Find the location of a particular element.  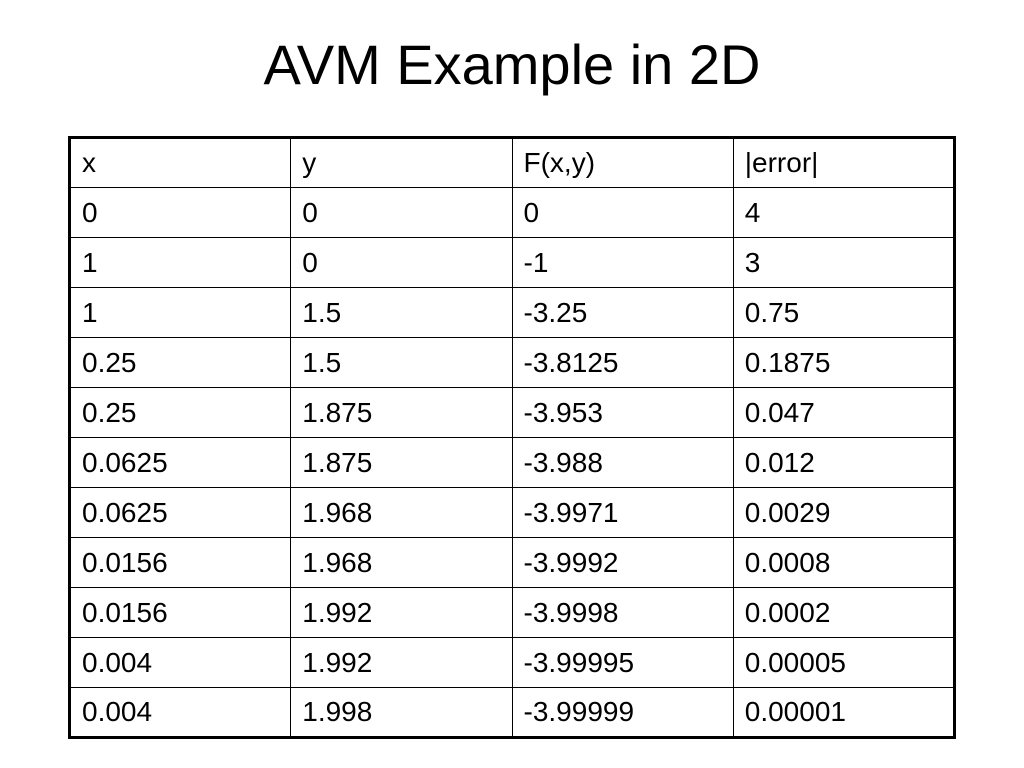

table-cell: 3 is located at coordinates (844, 262).